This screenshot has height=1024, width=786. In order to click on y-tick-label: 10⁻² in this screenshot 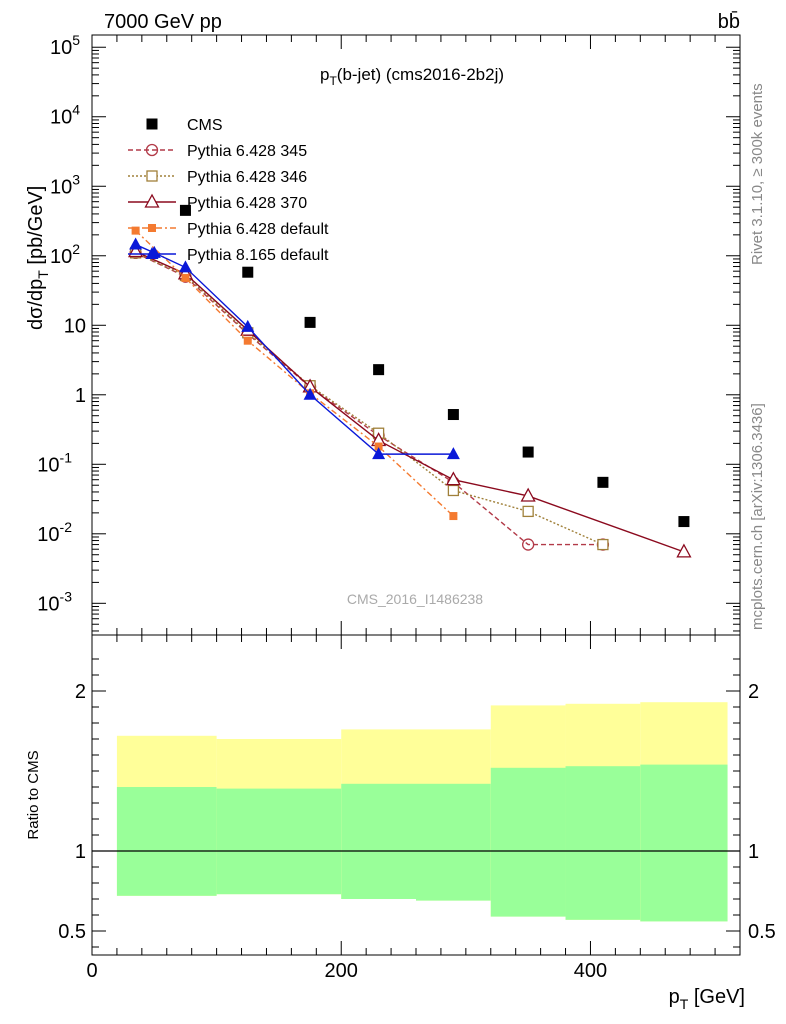, I will do `click(54, 532)`.